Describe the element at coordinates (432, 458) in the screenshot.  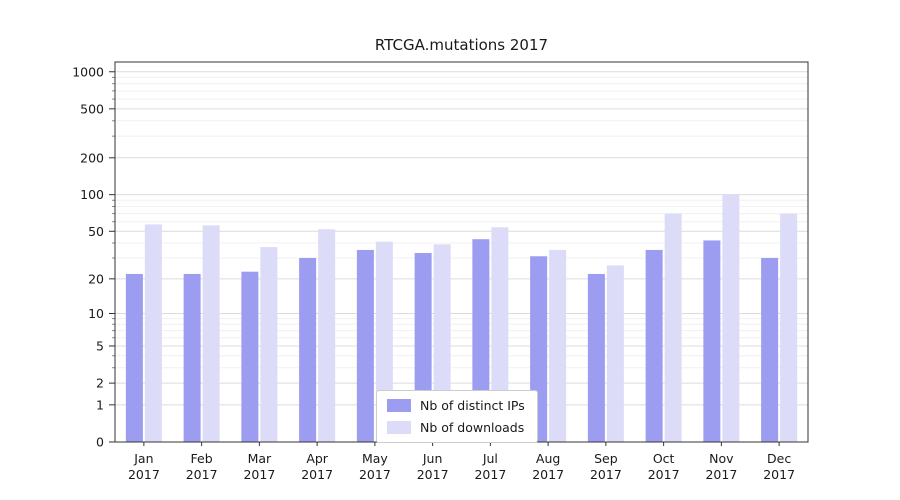
I see `x-tick-label-month: Jun` at that location.